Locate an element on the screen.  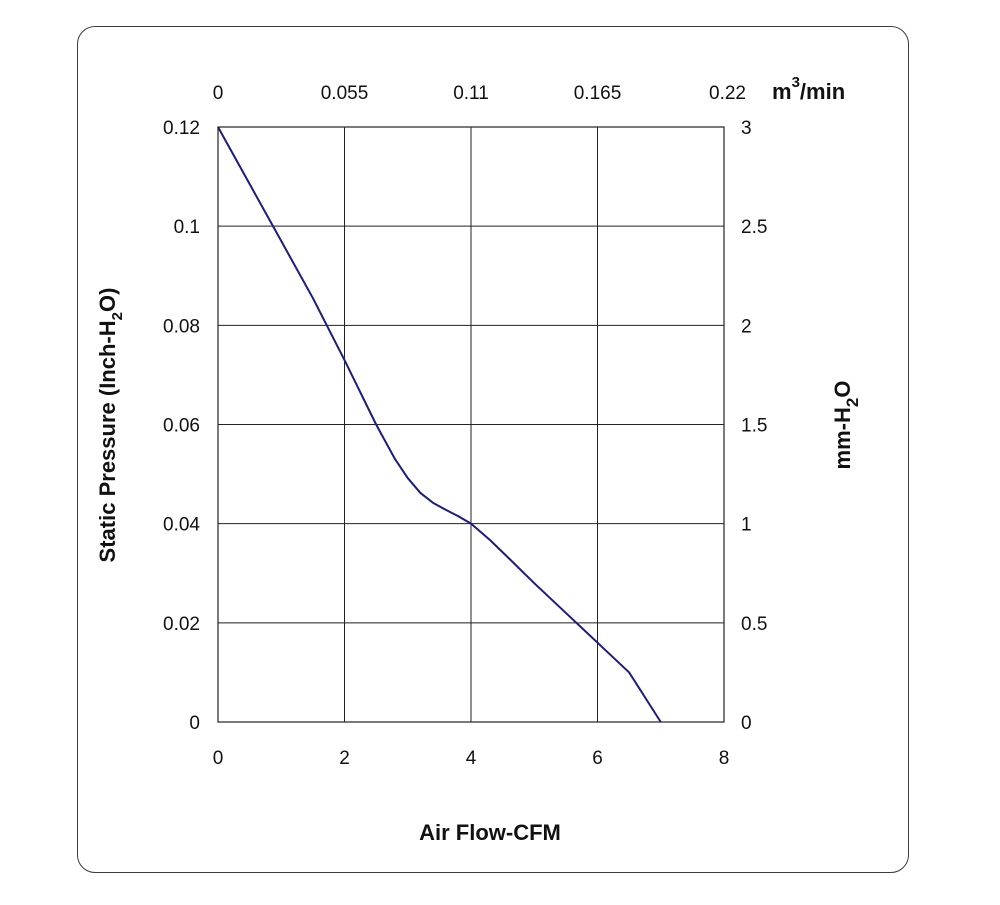
x2-tick-label: 0.22 is located at coordinates (727, 93).